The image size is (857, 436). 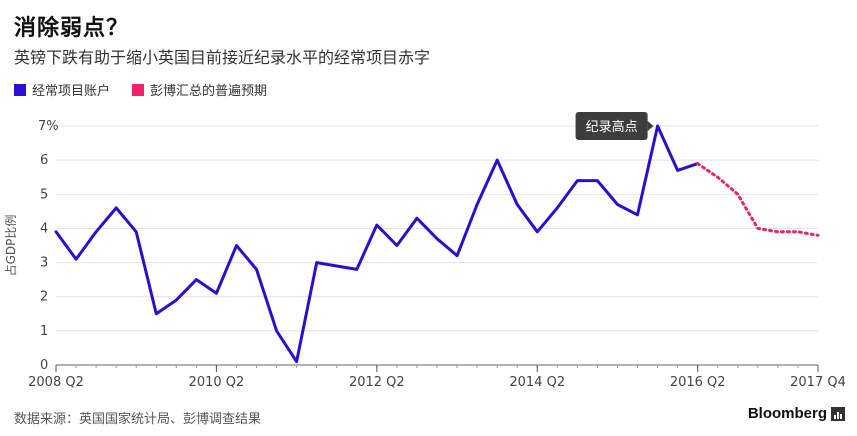 I want to click on bloomberg-bars-icon, so click(x=838, y=413).